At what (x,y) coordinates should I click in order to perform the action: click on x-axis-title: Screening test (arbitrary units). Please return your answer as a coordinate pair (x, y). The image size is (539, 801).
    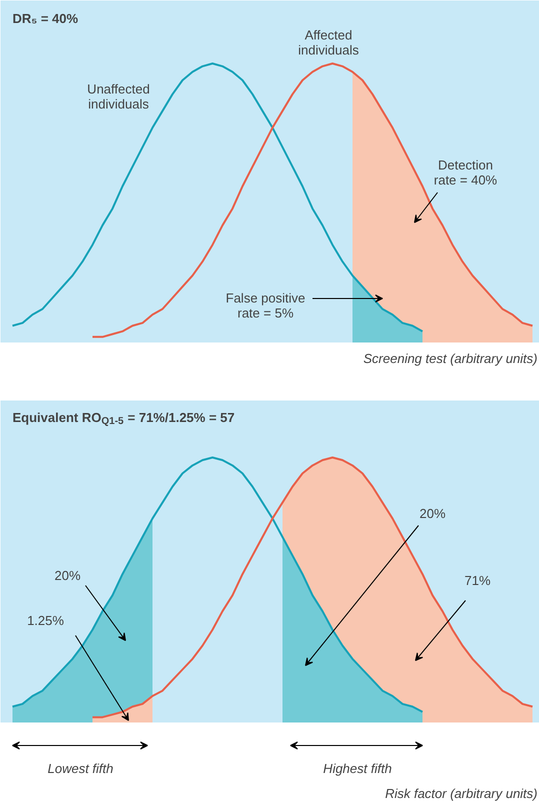
    Looking at the image, I should click on (450, 358).